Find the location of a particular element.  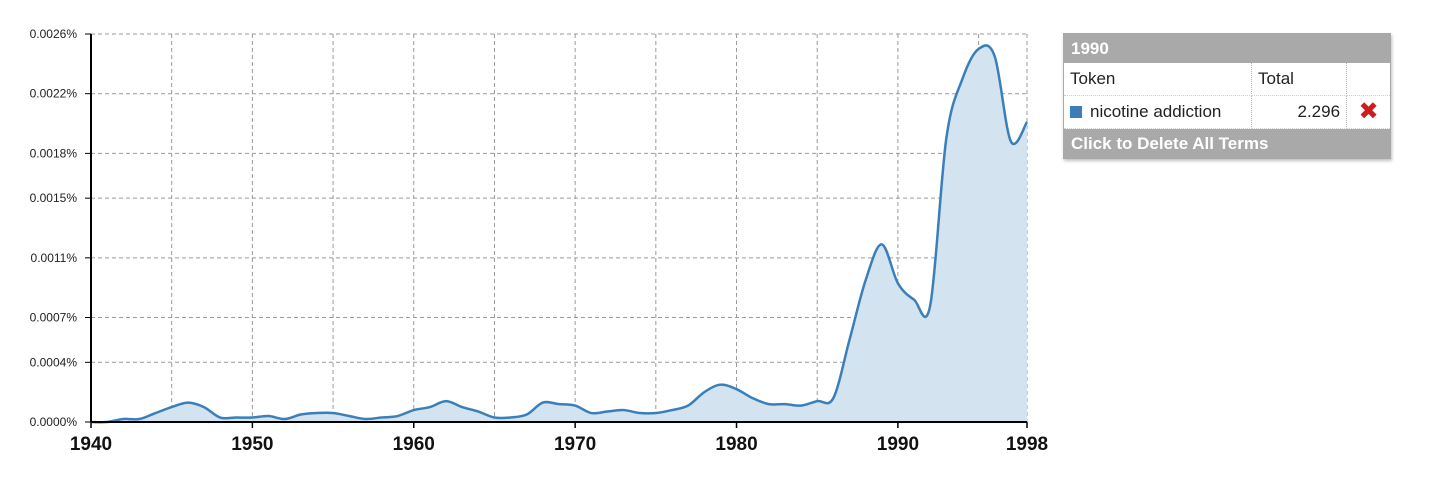

legend-header-row: Token Total is located at coordinates (1227, 79).